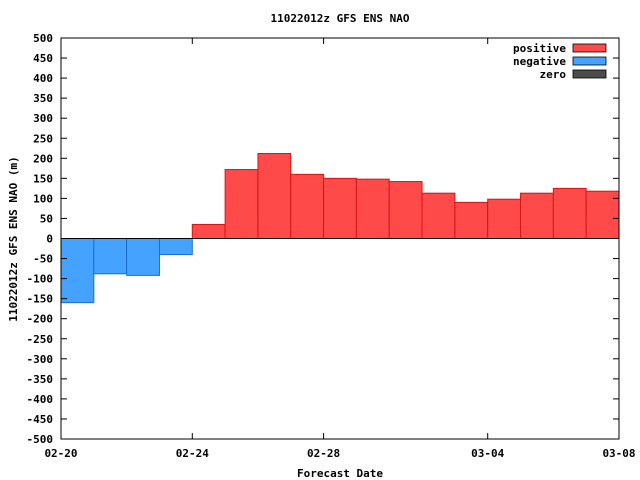  I want to click on y-tick-label--450: -450, so click(40, 419).